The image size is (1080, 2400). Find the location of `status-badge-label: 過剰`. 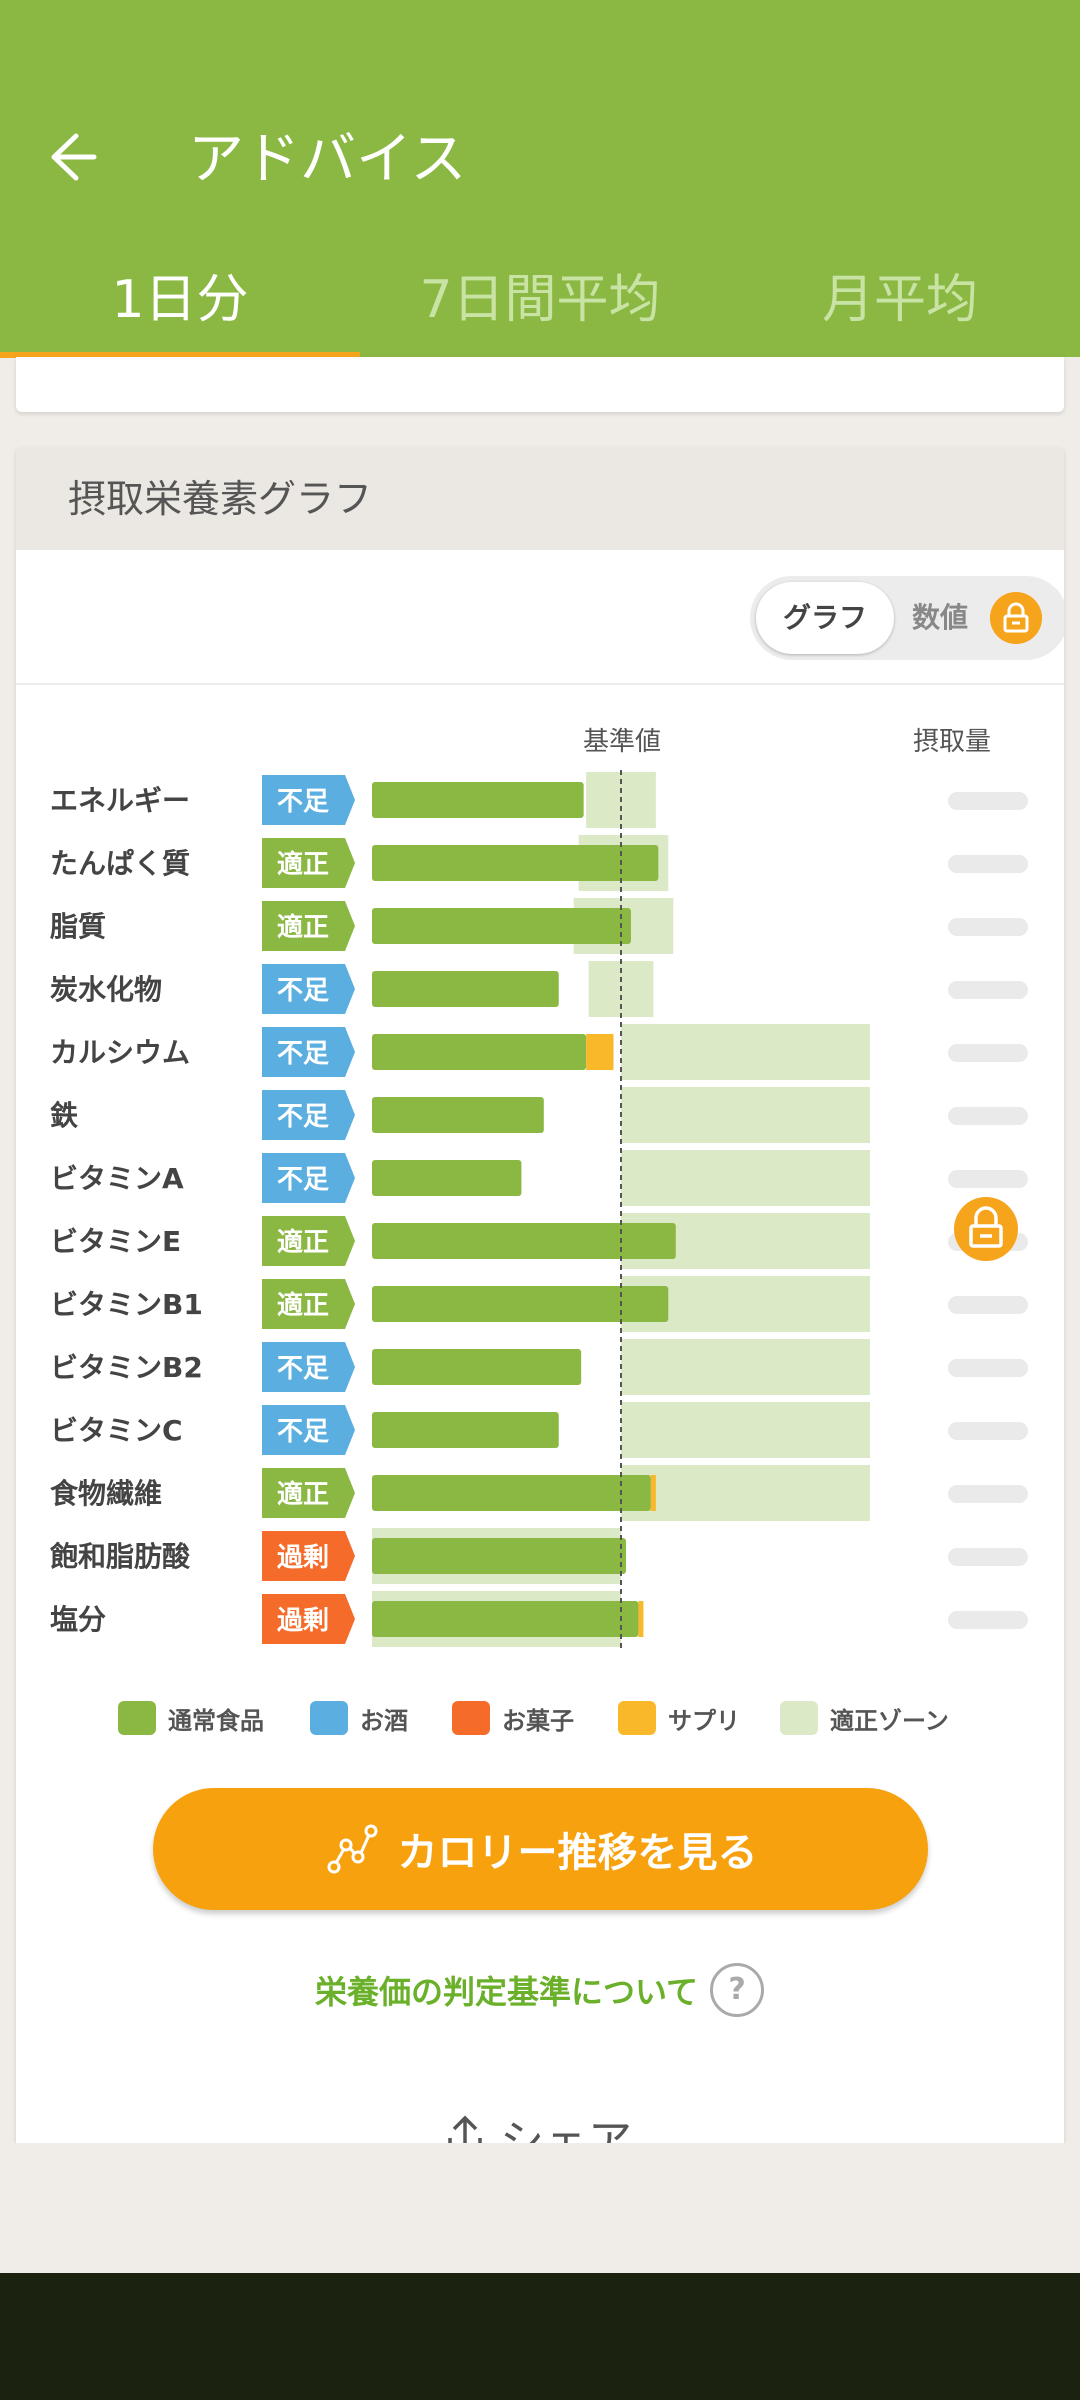

status-badge-label: 過剰 is located at coordinates (303, 1558).